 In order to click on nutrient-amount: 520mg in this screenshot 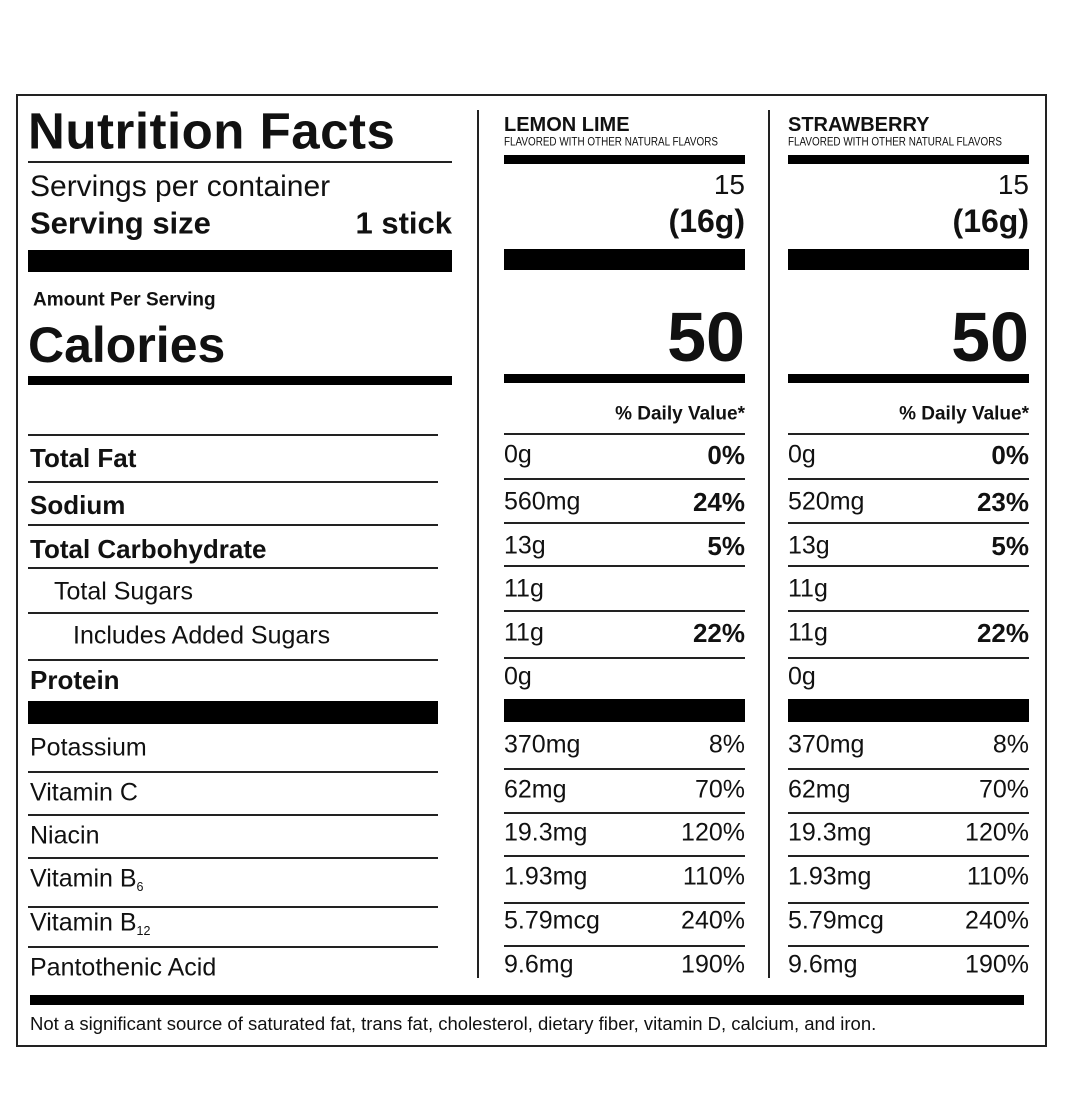, I will do `click(826, 501)`.